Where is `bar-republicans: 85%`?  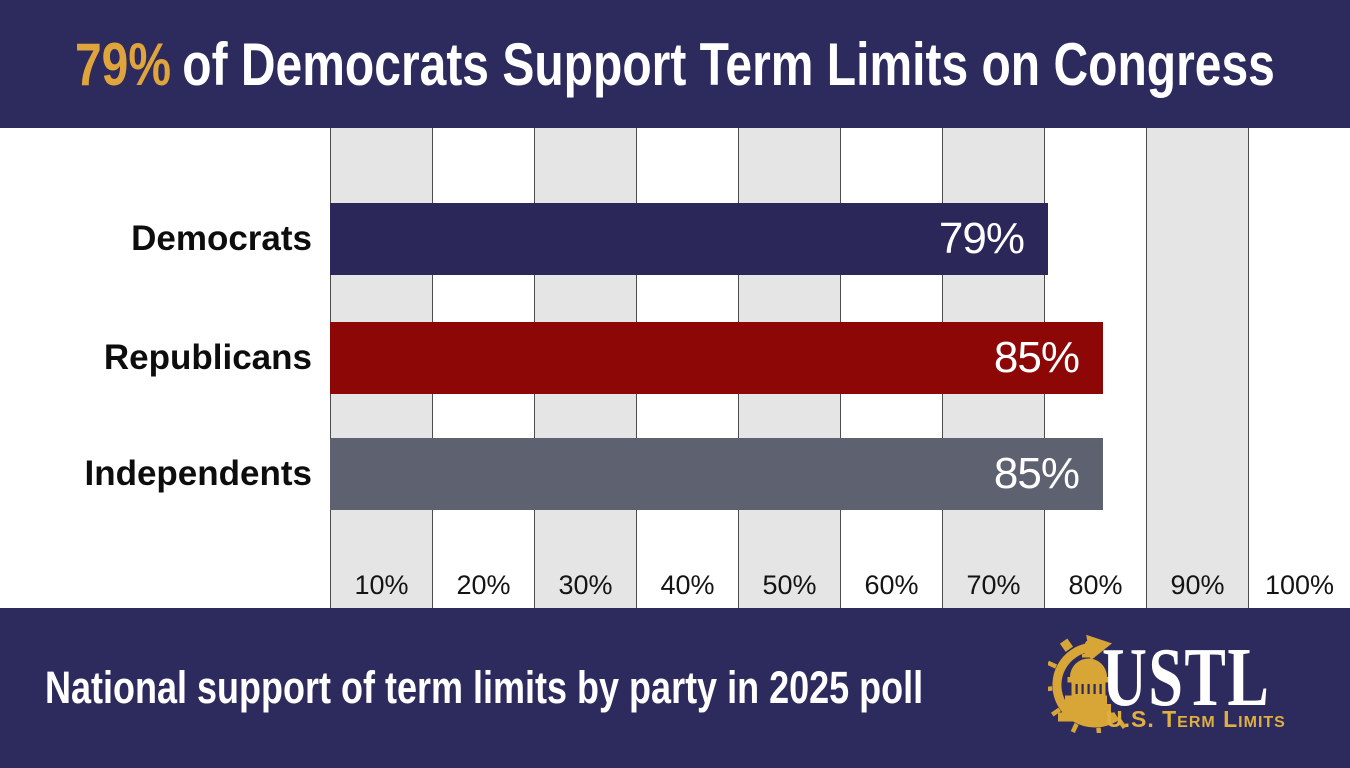 bar-republicans: 85% is located at coordinates (716, 358).